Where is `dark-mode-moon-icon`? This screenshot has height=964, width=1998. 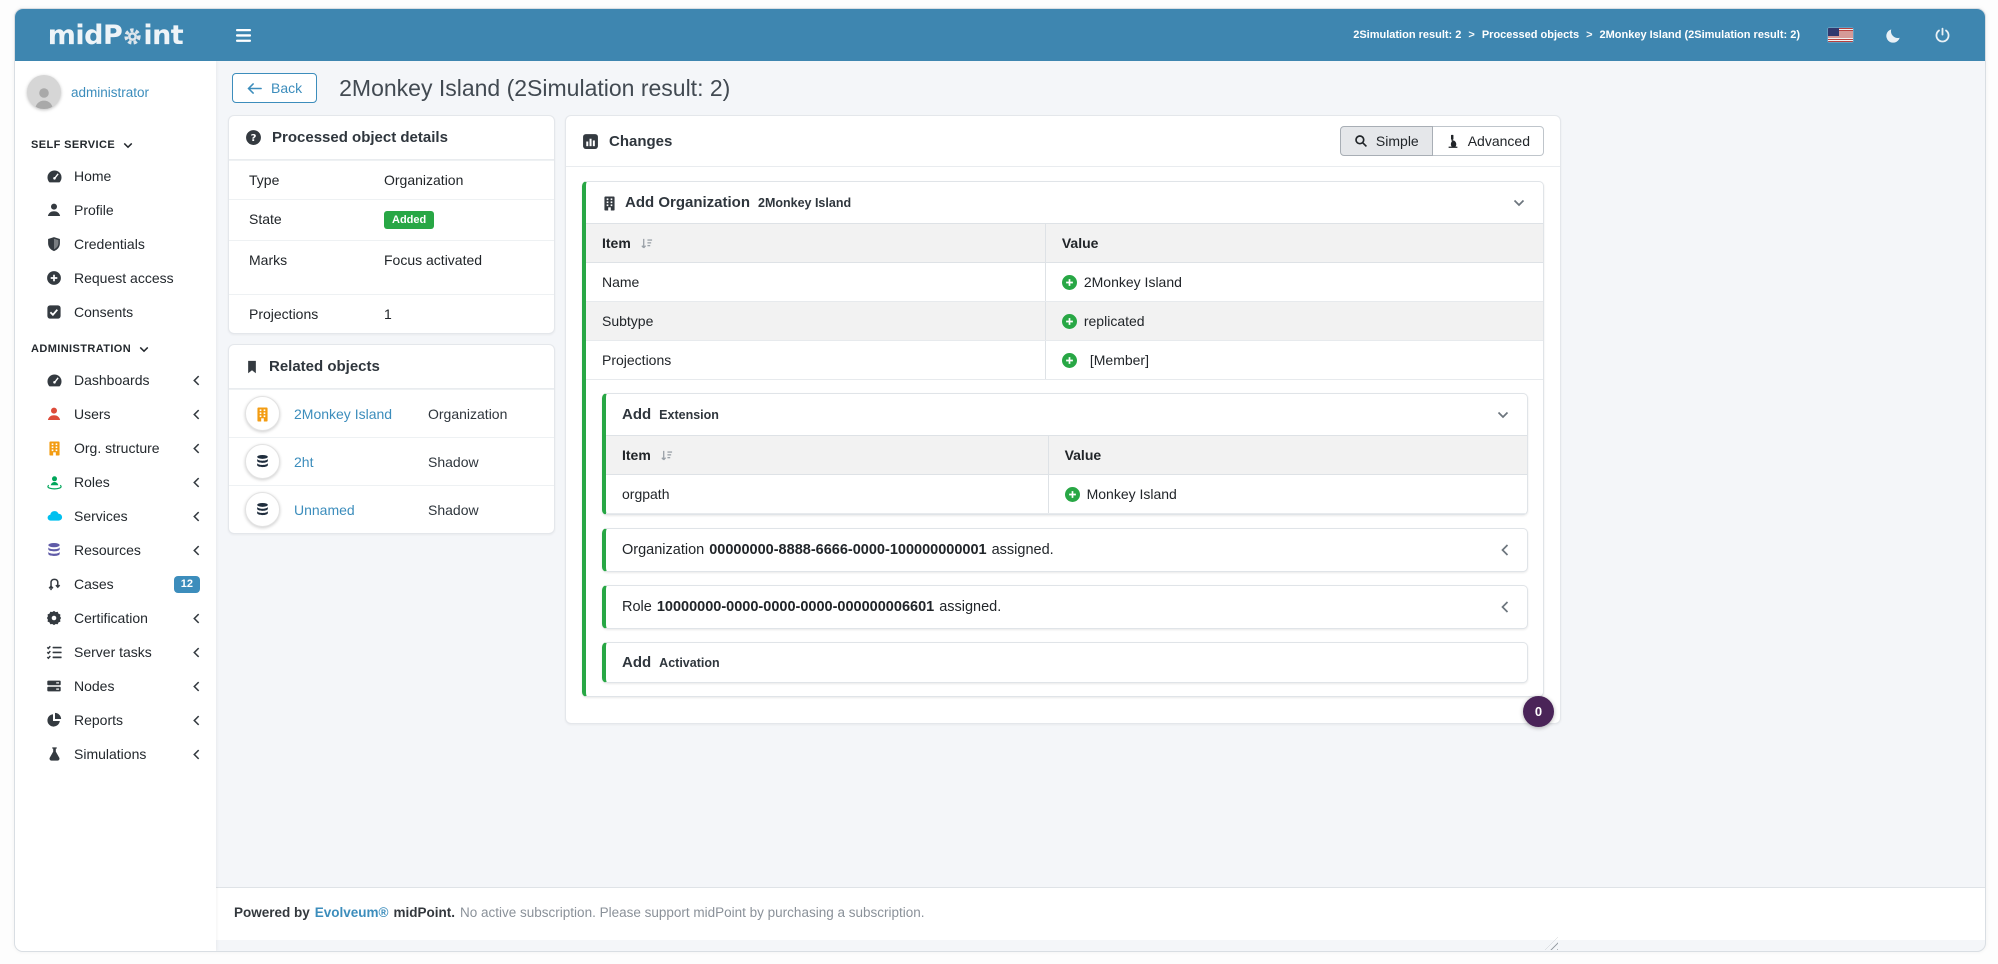 dark-mode-moon-icon is located at coordinates (1893, 35).